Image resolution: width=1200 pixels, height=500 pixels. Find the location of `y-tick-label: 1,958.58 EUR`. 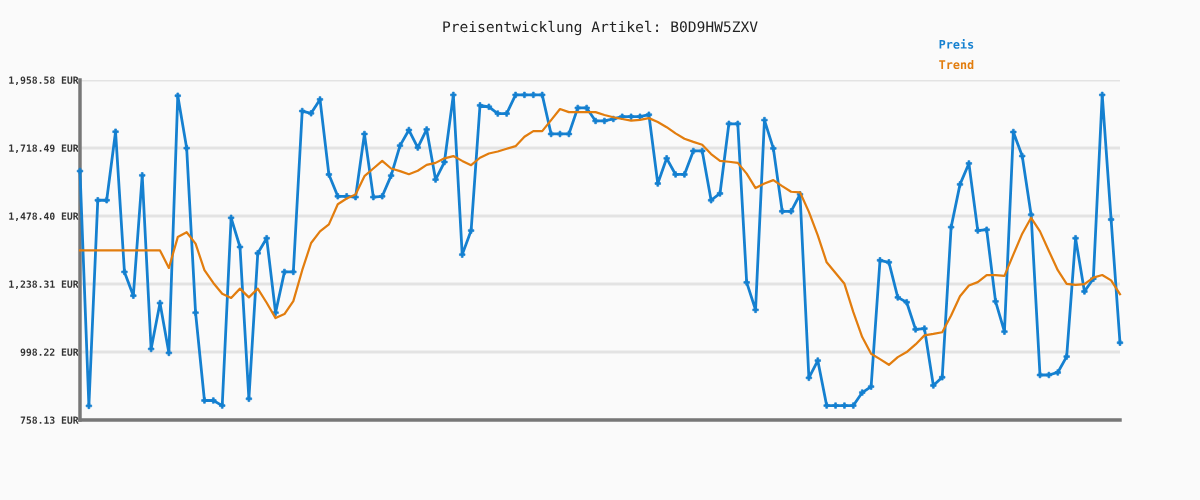

y-tick-label: 1,958.58 EUR is located at coordinates (44, 81).